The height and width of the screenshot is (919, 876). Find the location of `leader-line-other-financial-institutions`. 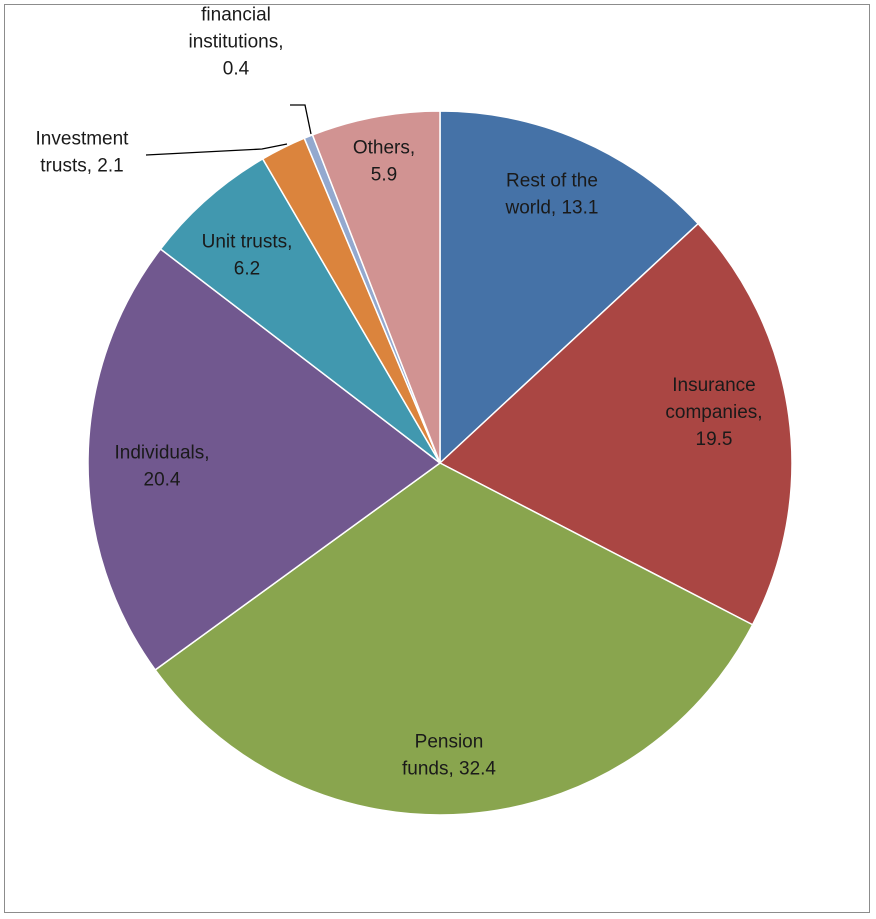

leader-line-other-financial-institutions is located at coordinates (301, 119).